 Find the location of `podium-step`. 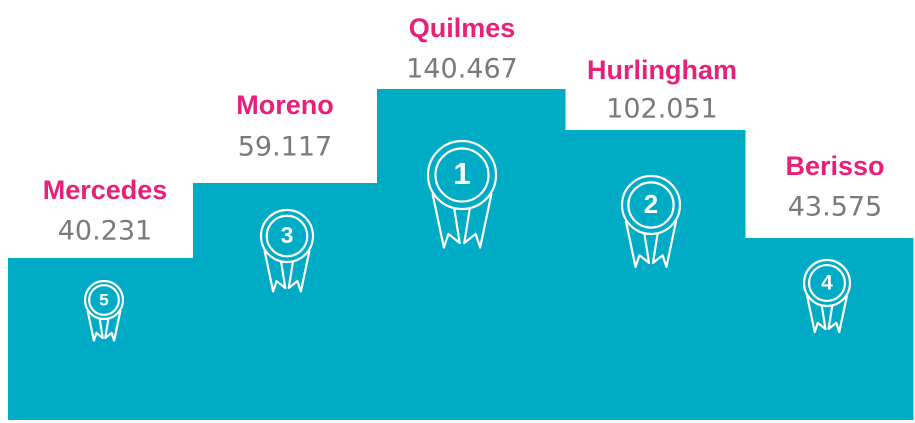

podium-step is located at coordinates (655, 275).